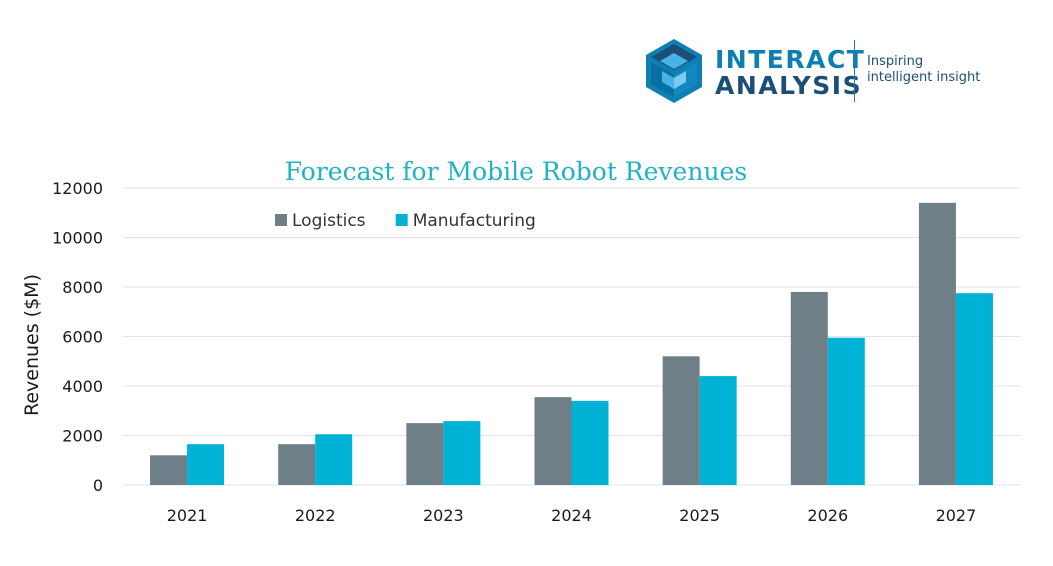  Describe the element at coordinates (956, 515) in the screenshot. I see `x-tick-label-2027: 2027` at that location.